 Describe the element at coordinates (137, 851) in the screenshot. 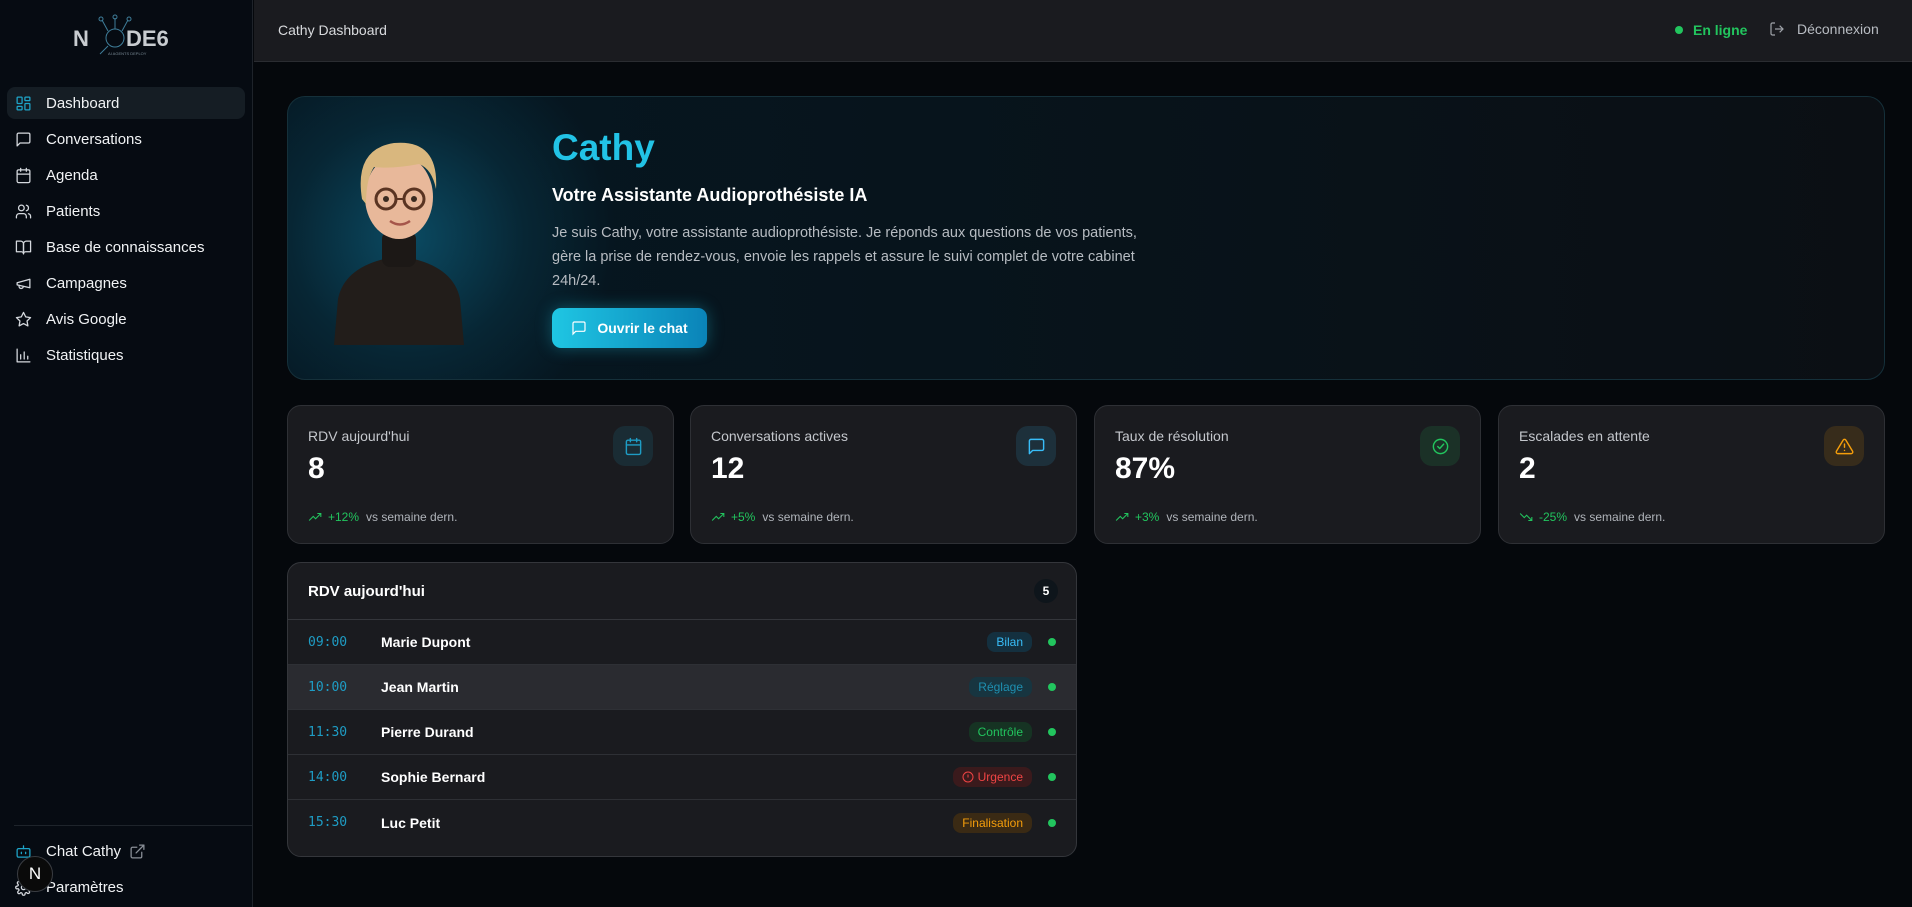

I see `external-link-icon` at that location.